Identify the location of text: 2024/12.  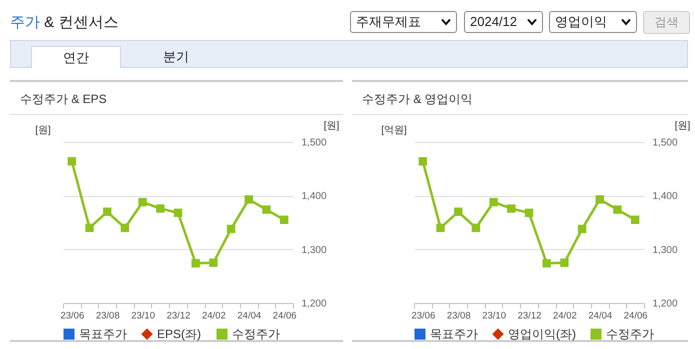
(503, 22).